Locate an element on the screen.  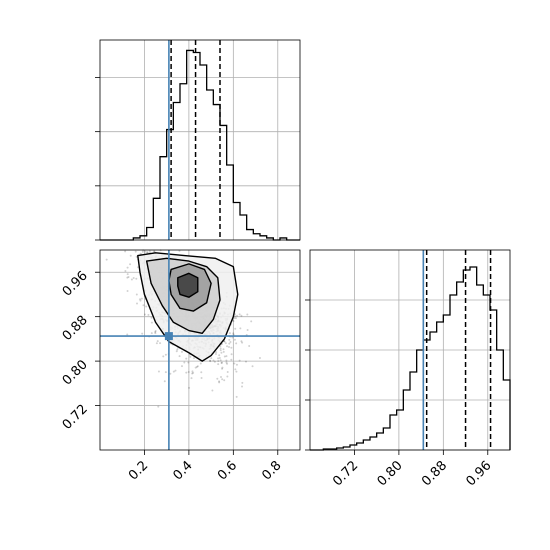
joint-density-truth-marker is located at coordinates (168, 336).